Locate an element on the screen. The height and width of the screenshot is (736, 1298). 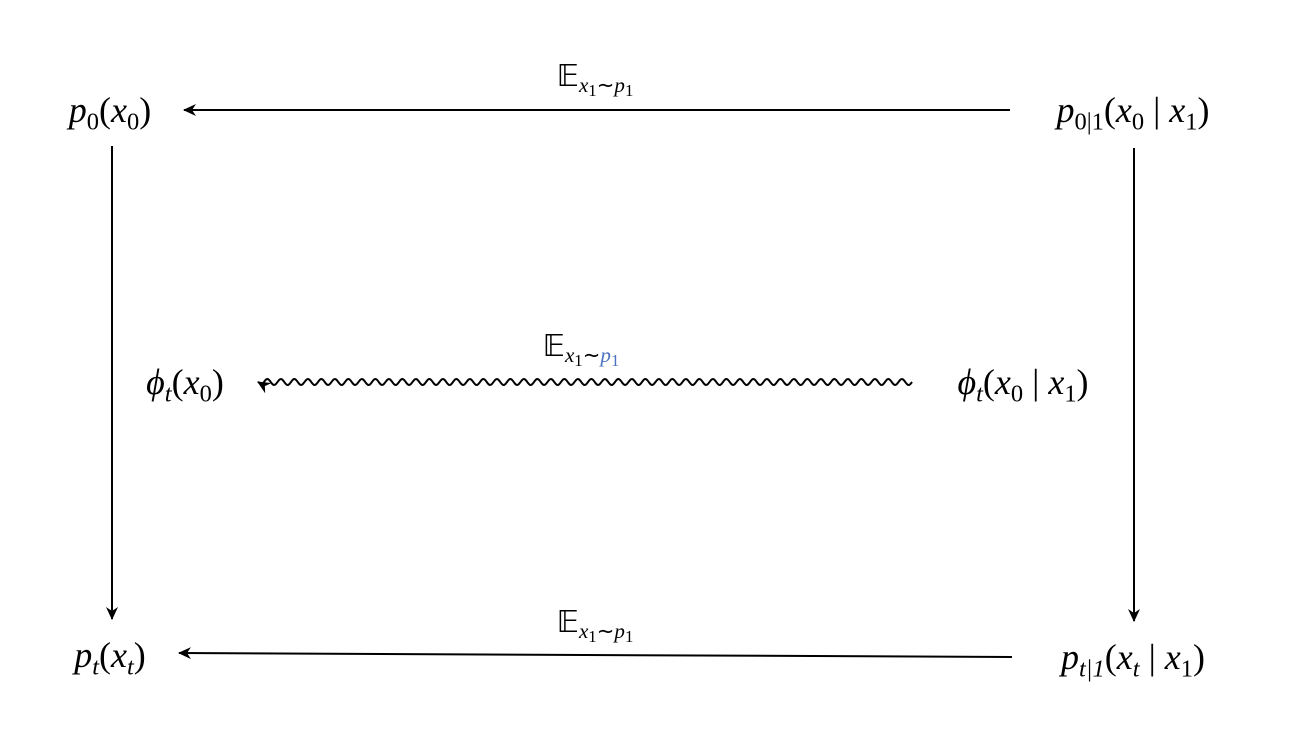
node-p0: p0(x0) is located at coordinates (110, 113).